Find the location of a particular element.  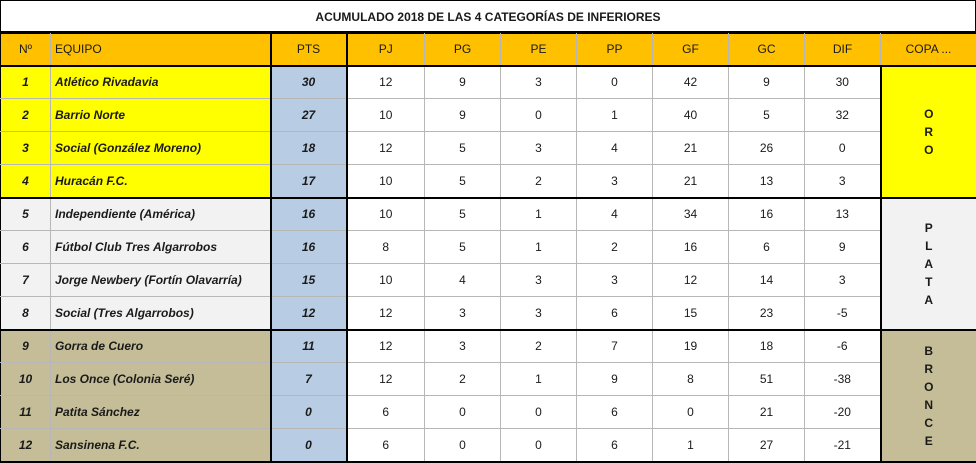

cell-pp: 0 is located at coordinates (614, 82).